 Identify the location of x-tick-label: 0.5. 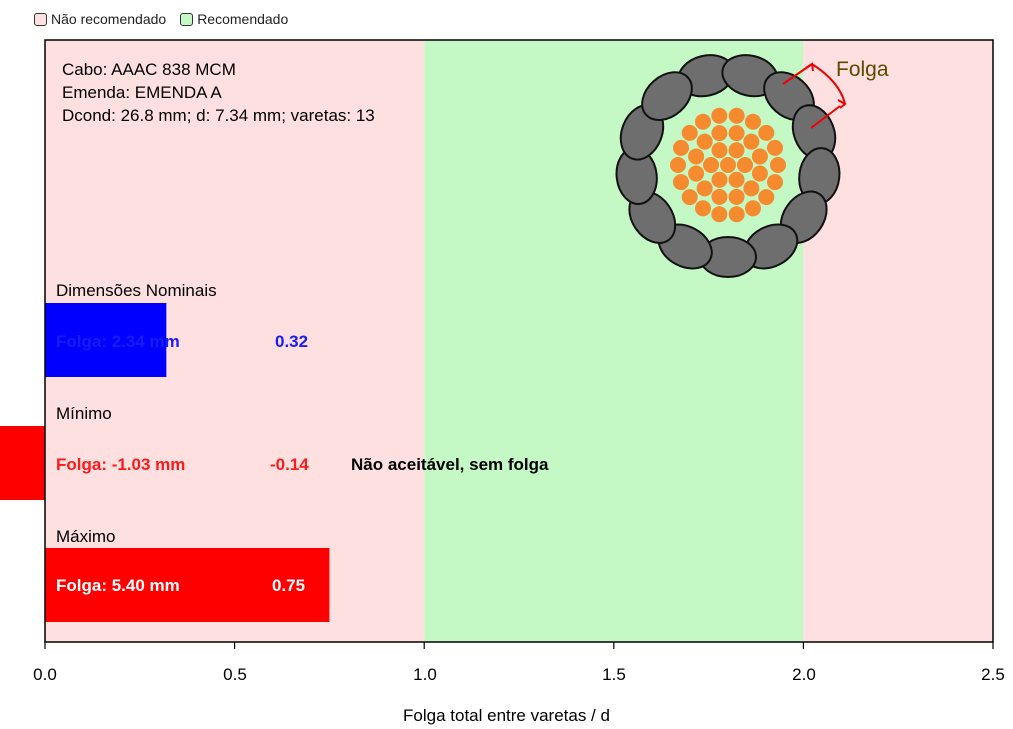
(235, 674).